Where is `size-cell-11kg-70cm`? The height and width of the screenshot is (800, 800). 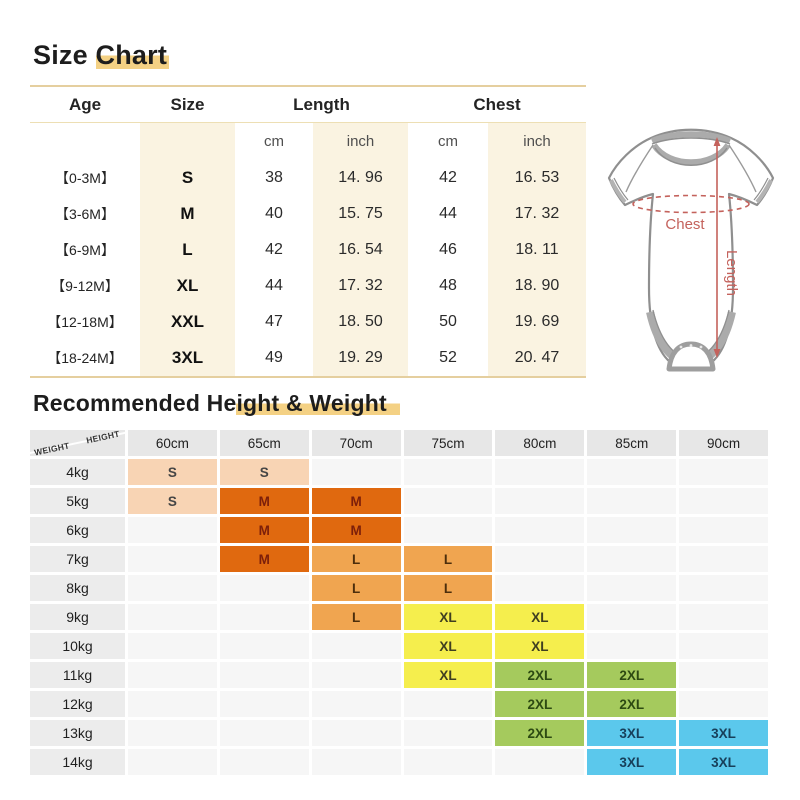
size-cell-11kg-70cm is located at coordinates (356, 675).